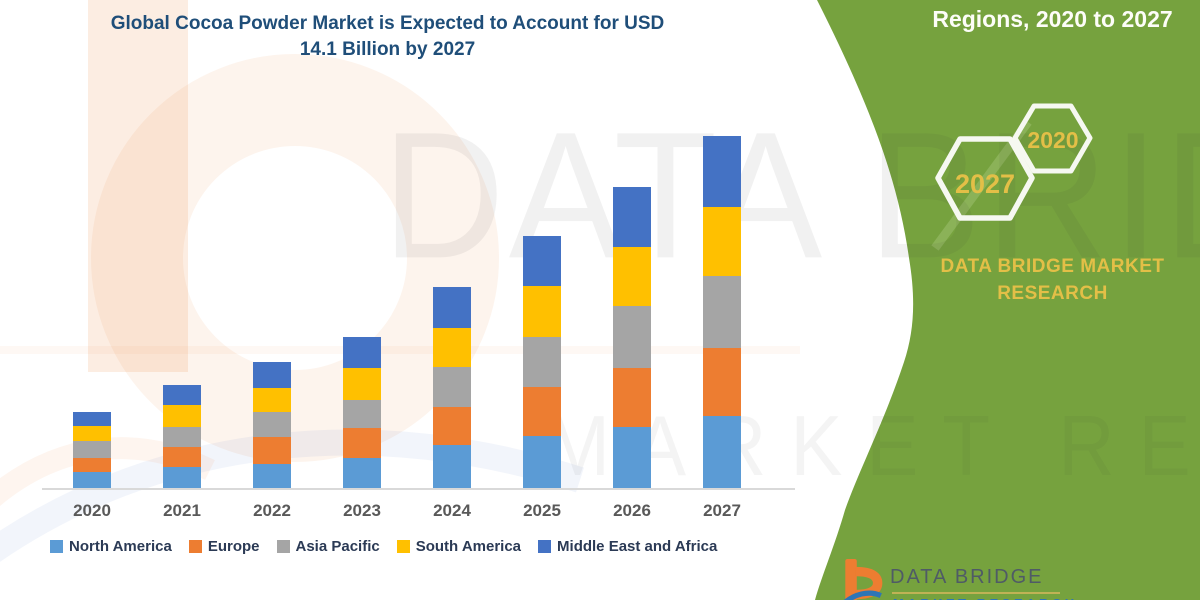 The width and height of the screenshot is (1200, 600). I want to click on hexagon-2020-label: 2020, so click(1052, 140).